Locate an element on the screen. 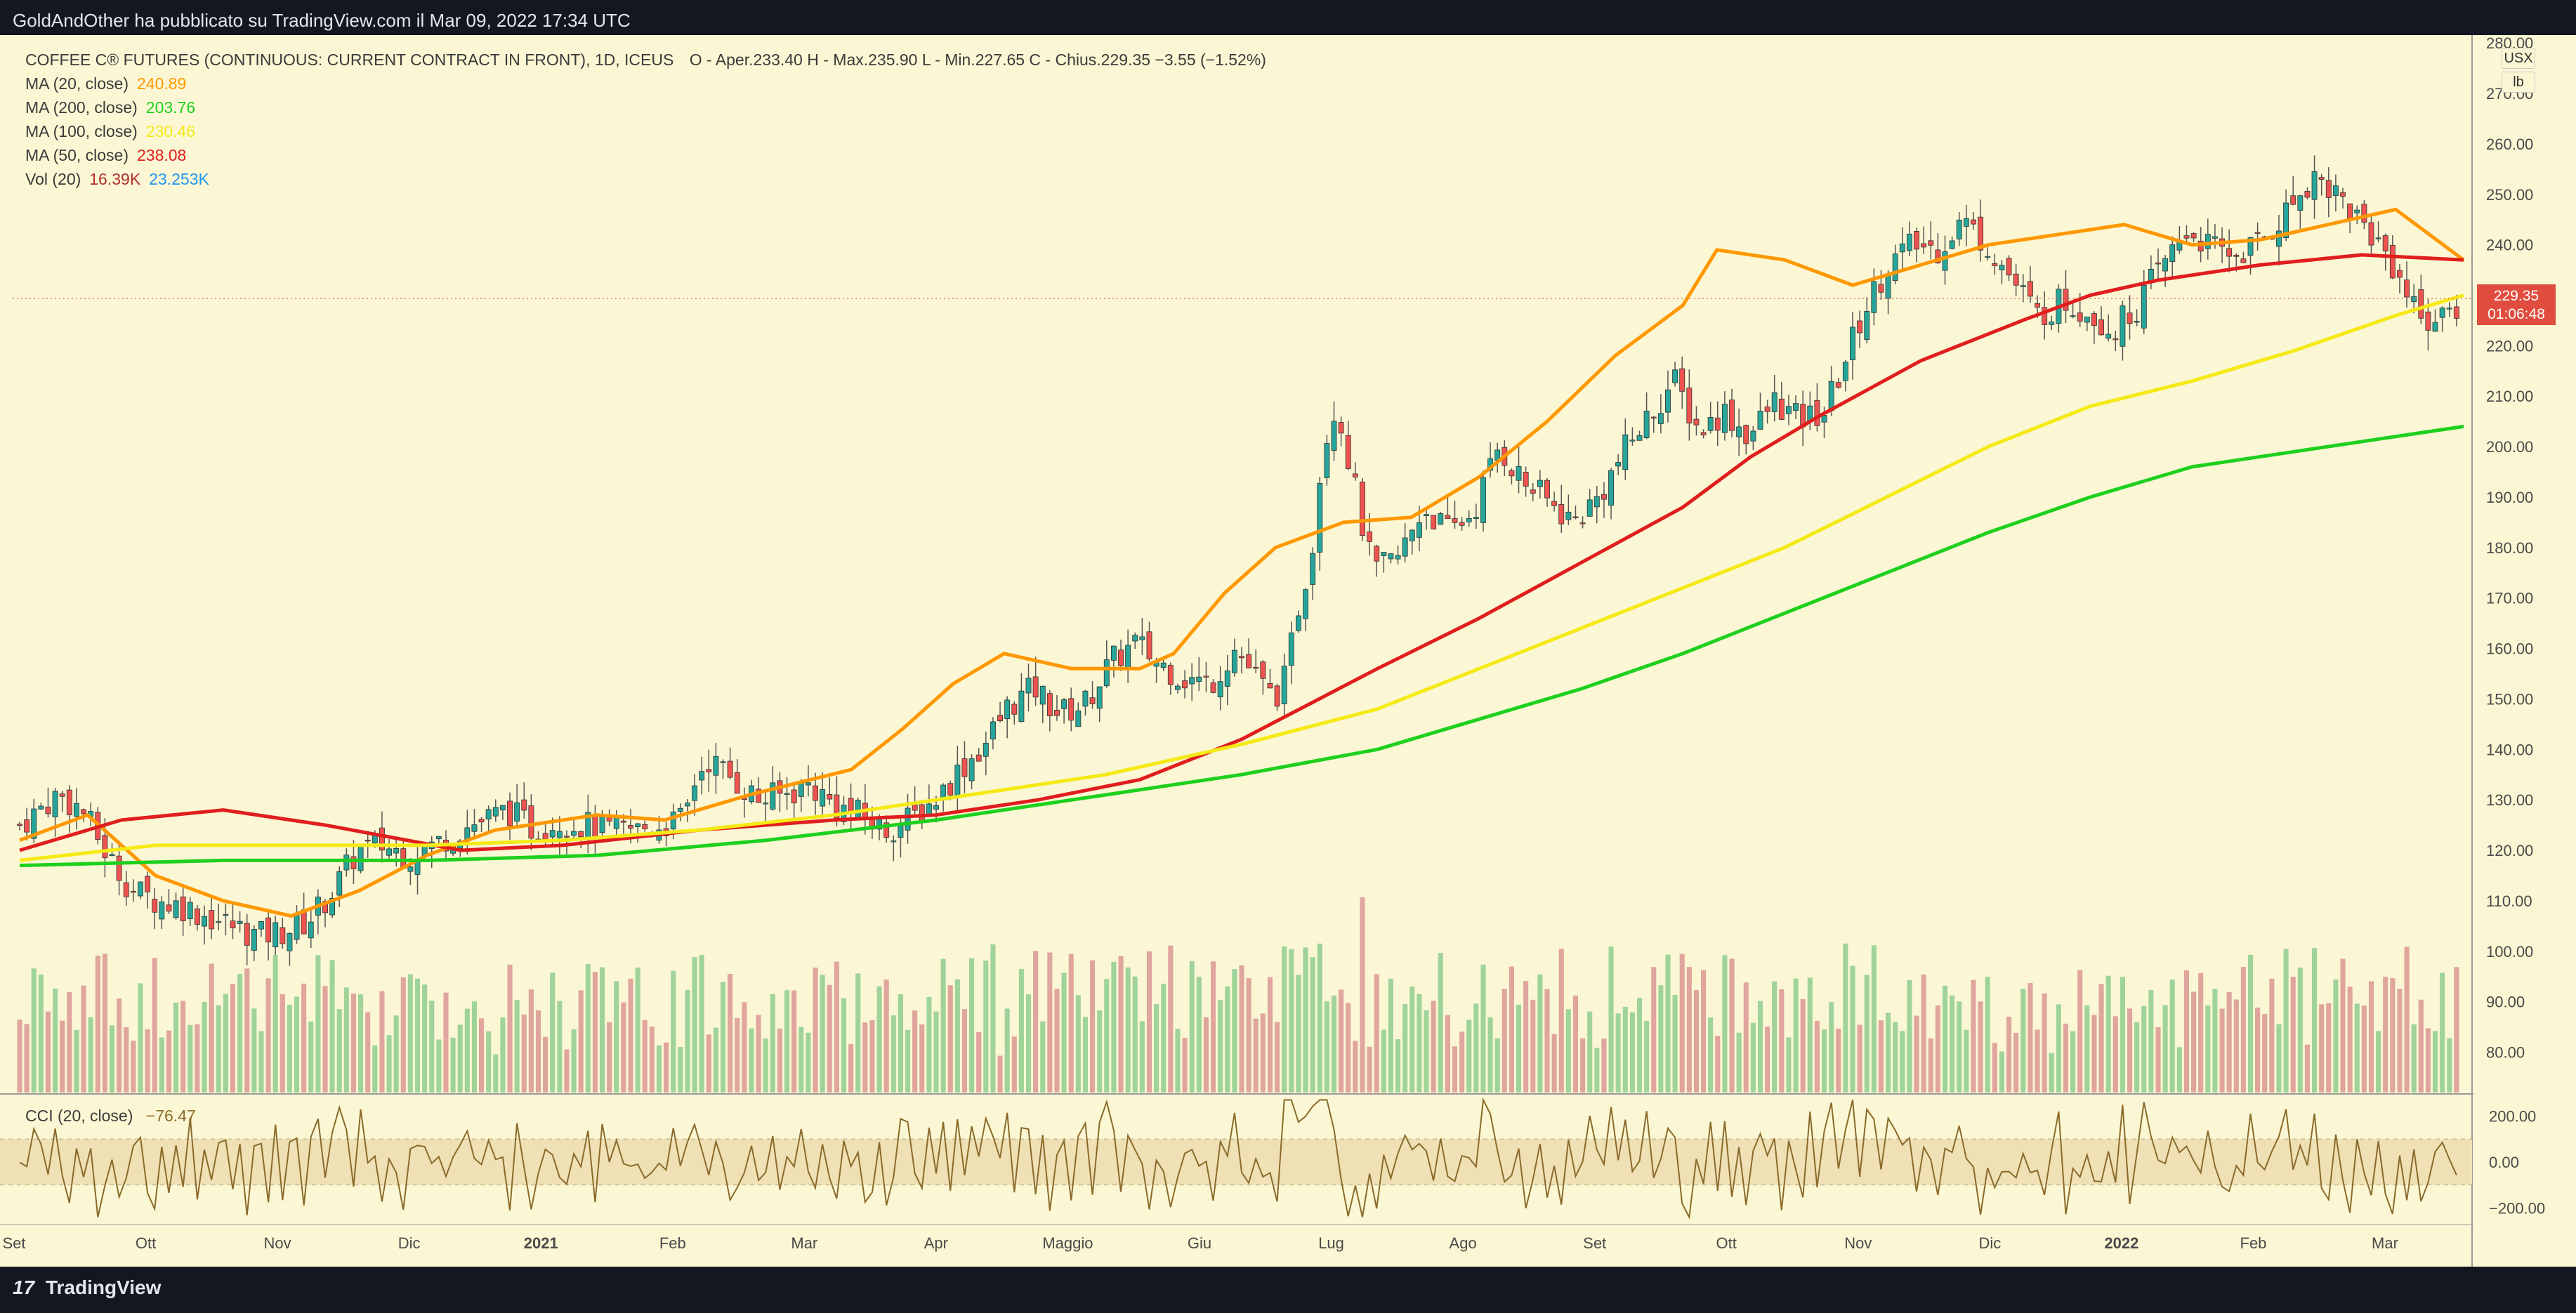 This screenshot has height=1313, width=2576. unit-scale-button: lb is located at coordinates (2518, 82).